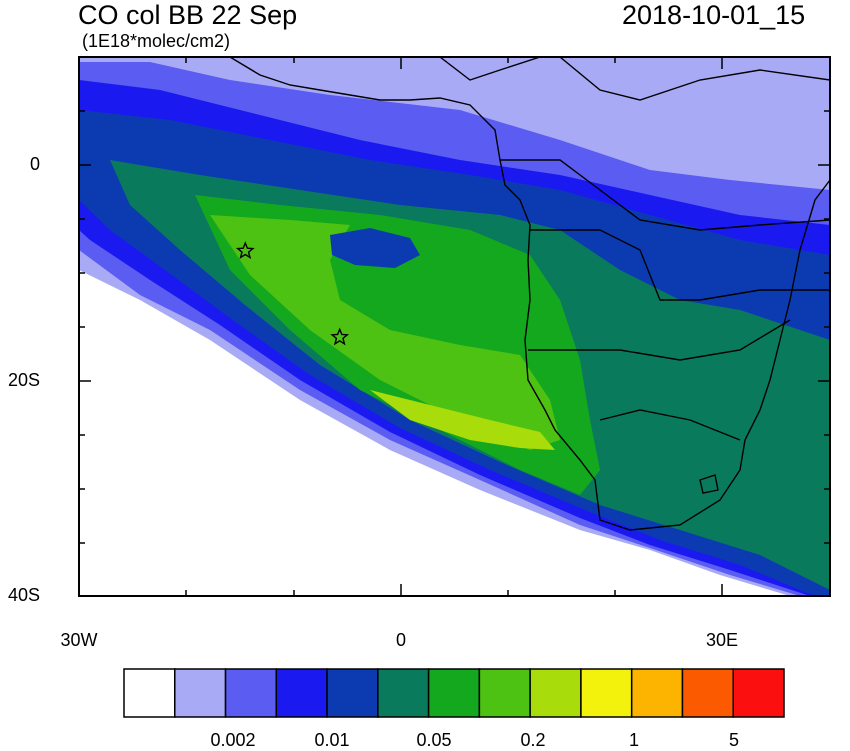 The width and height of the screenshot is (850, 751). Describe the element at coordinates (23, 380) in the screenshot. I see `y-label-20s: 20S` at that location.